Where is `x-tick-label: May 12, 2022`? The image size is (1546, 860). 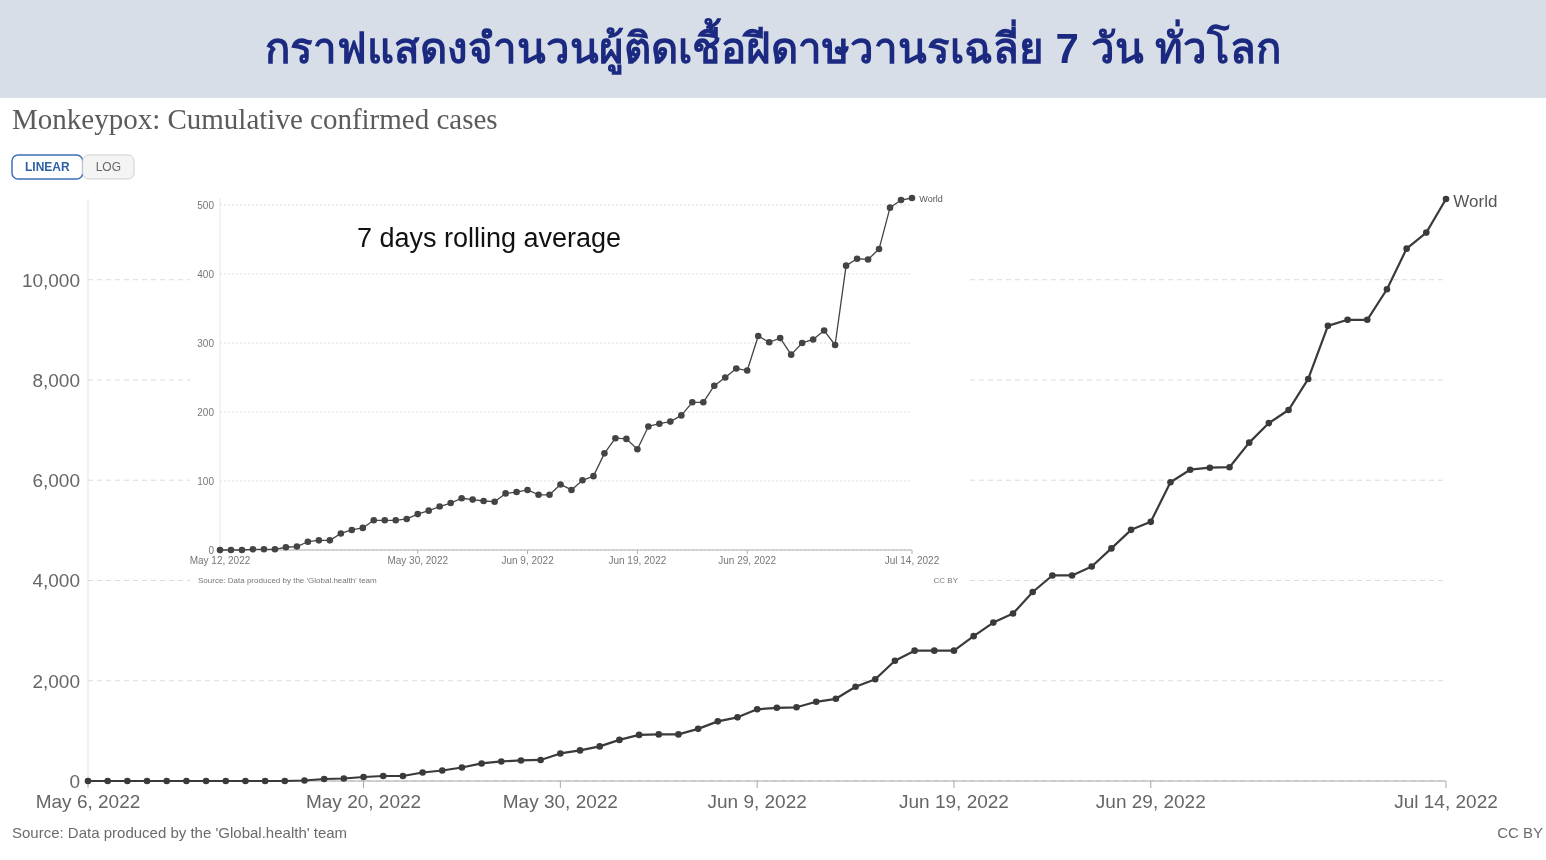 x-tick-label: May 12, 2022 is located at coordinates (220, 560).